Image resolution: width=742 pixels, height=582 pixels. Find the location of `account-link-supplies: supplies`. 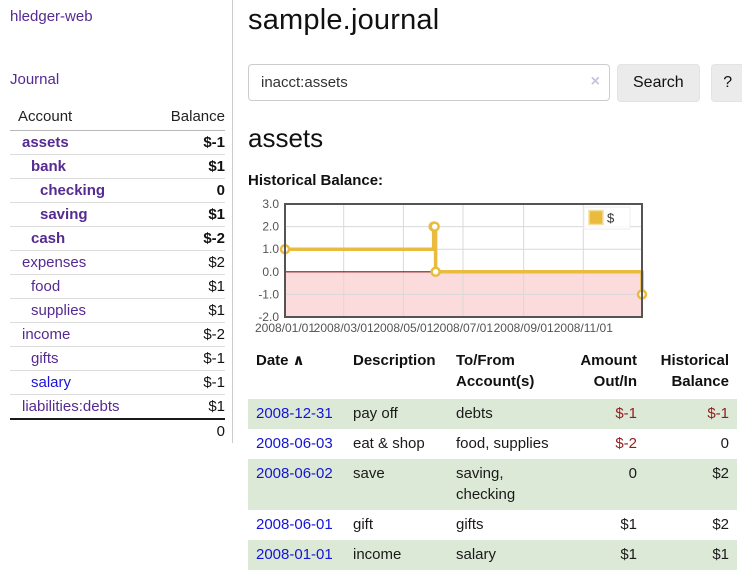

account-link-supplies: supplies is located at coordinates (59, 310).